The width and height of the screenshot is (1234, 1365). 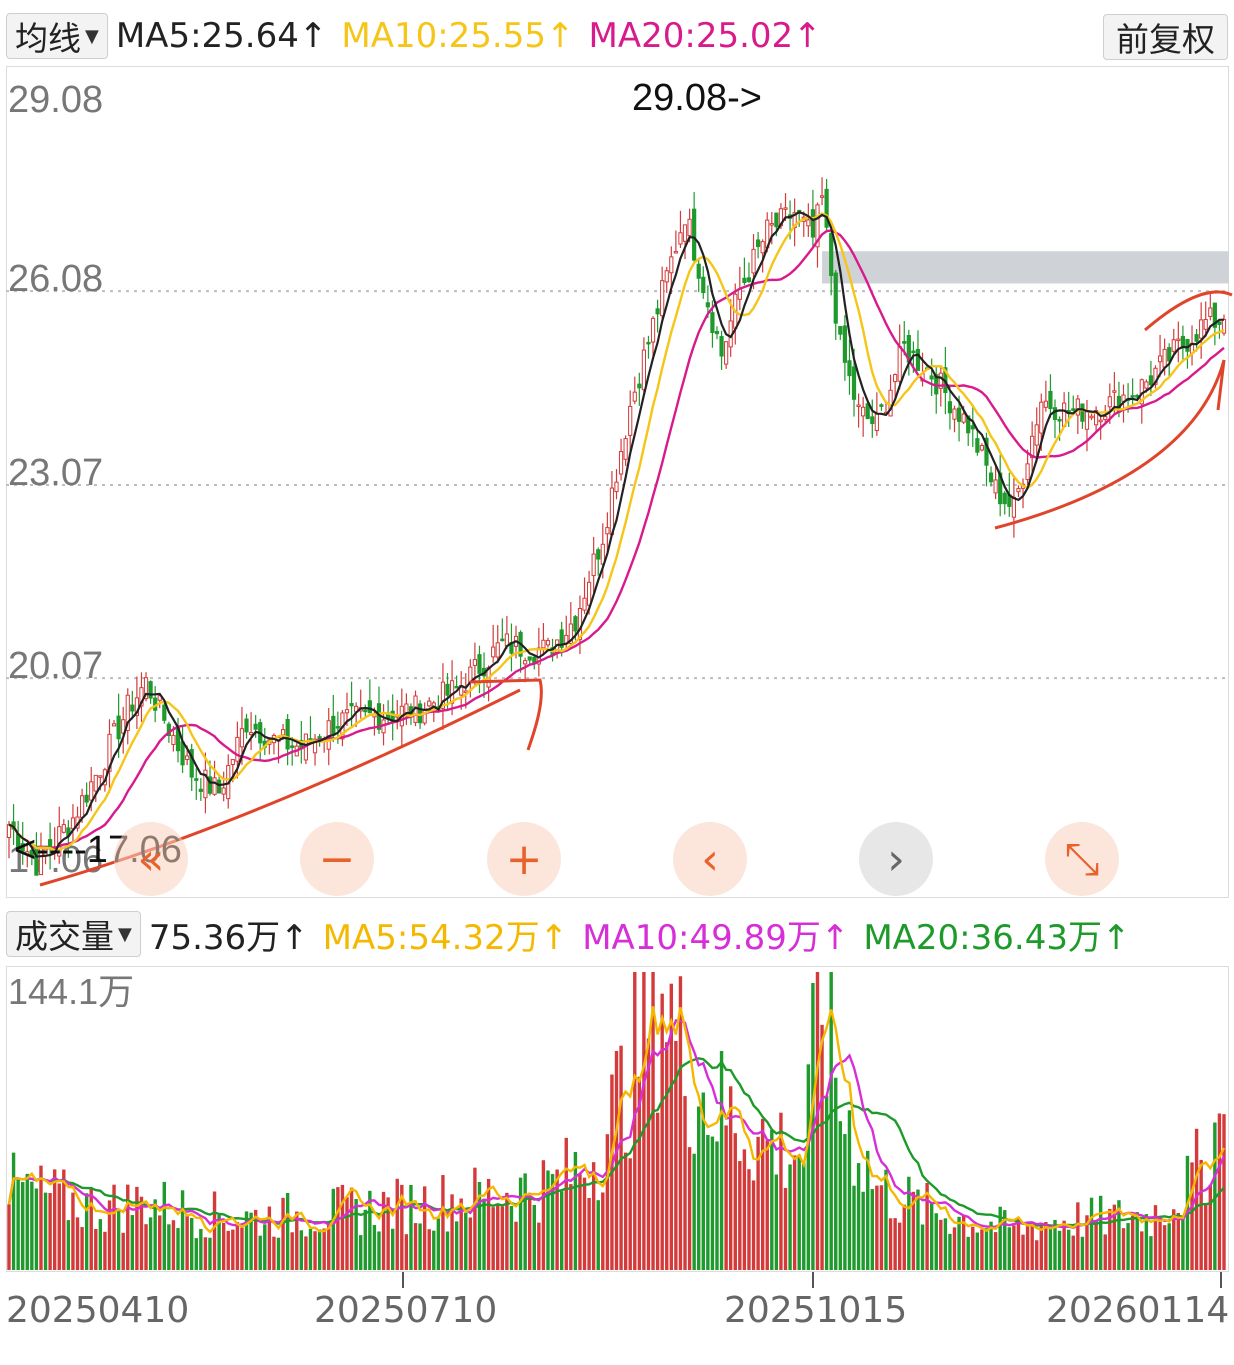 I want to click on indicator-select: 均线 ▼, so click(x=57, y=36).